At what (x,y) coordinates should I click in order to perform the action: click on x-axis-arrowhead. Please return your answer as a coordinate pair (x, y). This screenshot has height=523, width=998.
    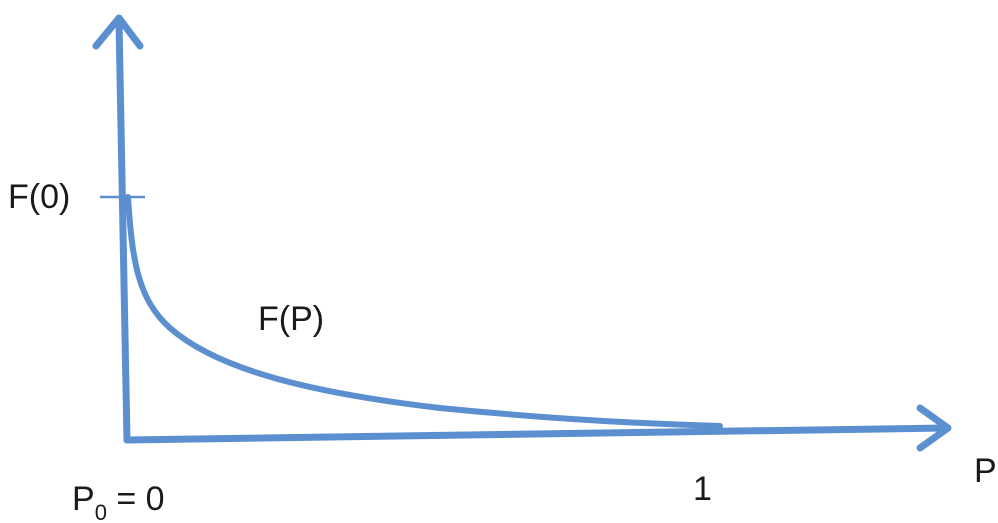
    Looking at the image, I should click on (934, 428).